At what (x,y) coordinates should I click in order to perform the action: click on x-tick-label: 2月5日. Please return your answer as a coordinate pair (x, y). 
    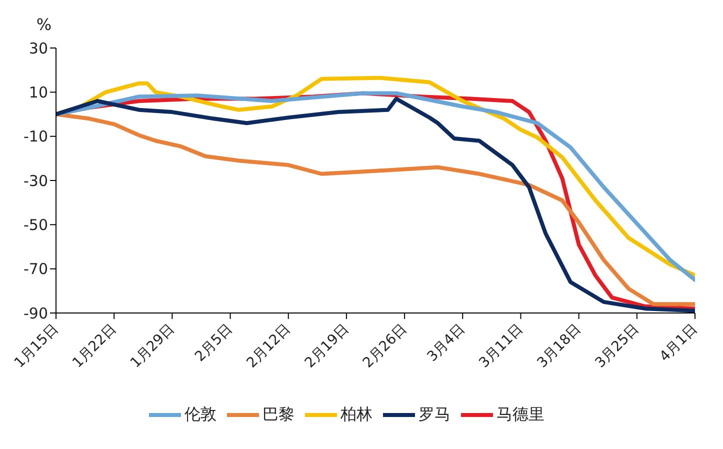
    Looking at the image, I should click on (214, 343).